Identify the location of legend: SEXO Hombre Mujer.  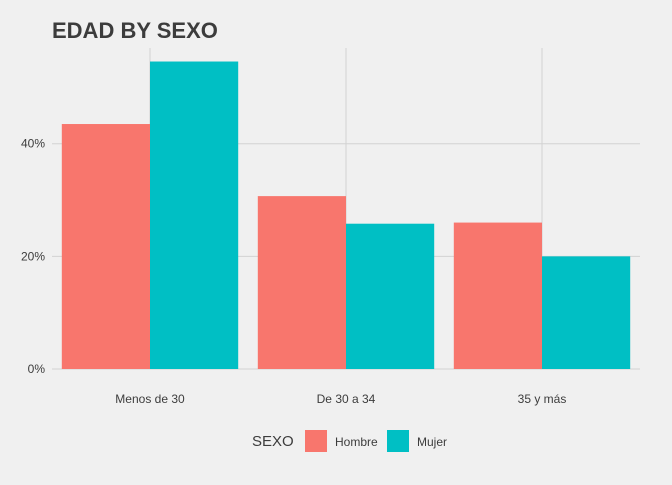
(349, 441).